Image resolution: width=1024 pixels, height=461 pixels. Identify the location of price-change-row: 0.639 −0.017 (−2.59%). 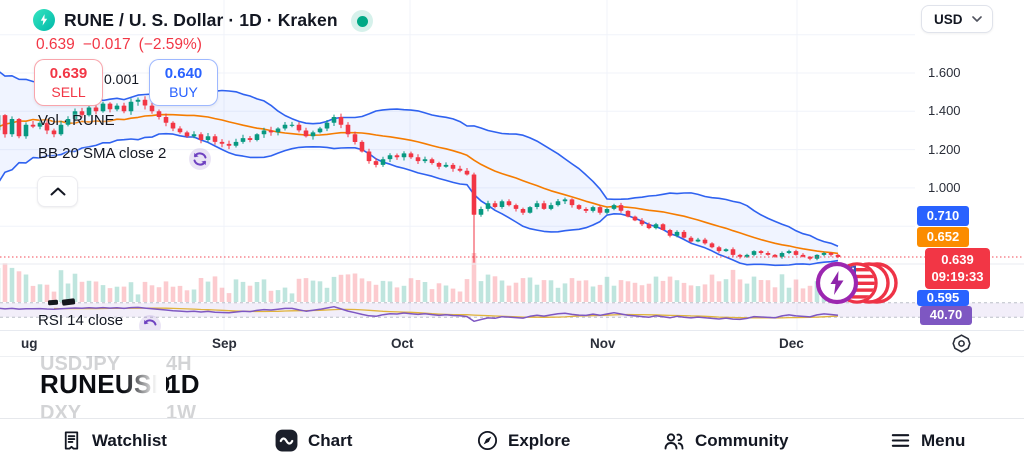
(119, 45).